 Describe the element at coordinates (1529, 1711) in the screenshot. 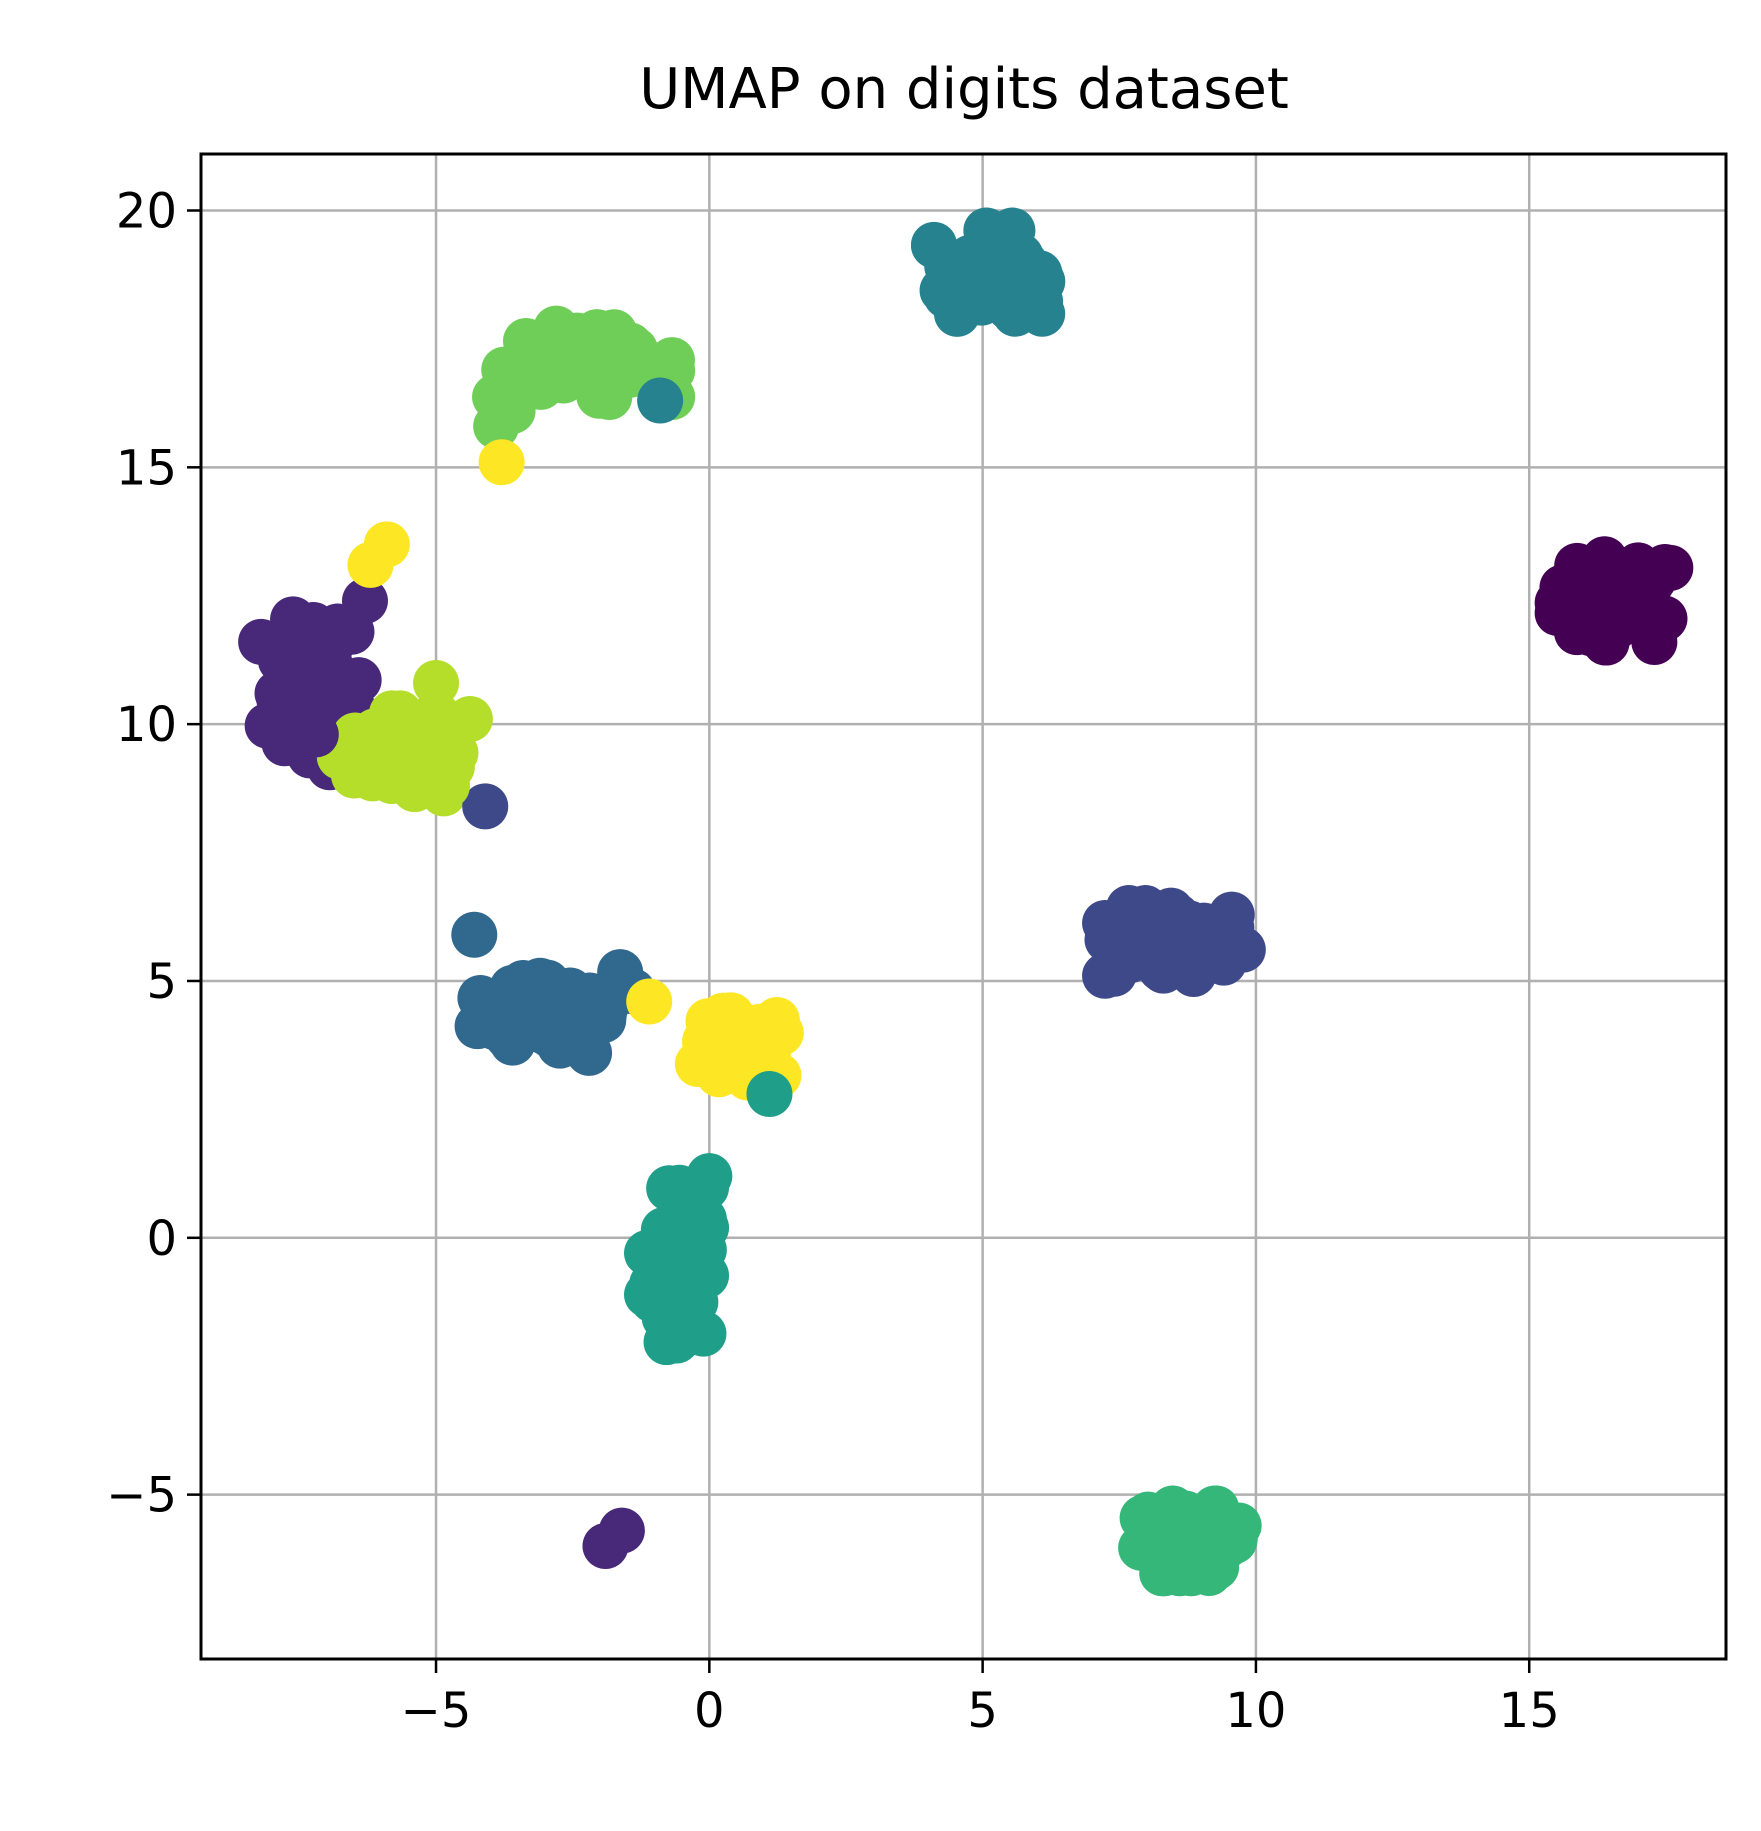

I see `x-tick-label: 15` at that location.